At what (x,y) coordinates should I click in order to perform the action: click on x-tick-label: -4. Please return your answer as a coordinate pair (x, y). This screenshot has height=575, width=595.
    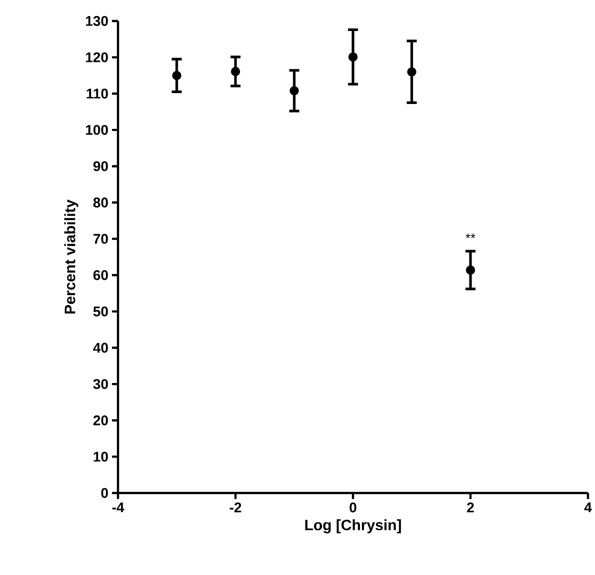
    Looking at the image, I should click on (118, 507).